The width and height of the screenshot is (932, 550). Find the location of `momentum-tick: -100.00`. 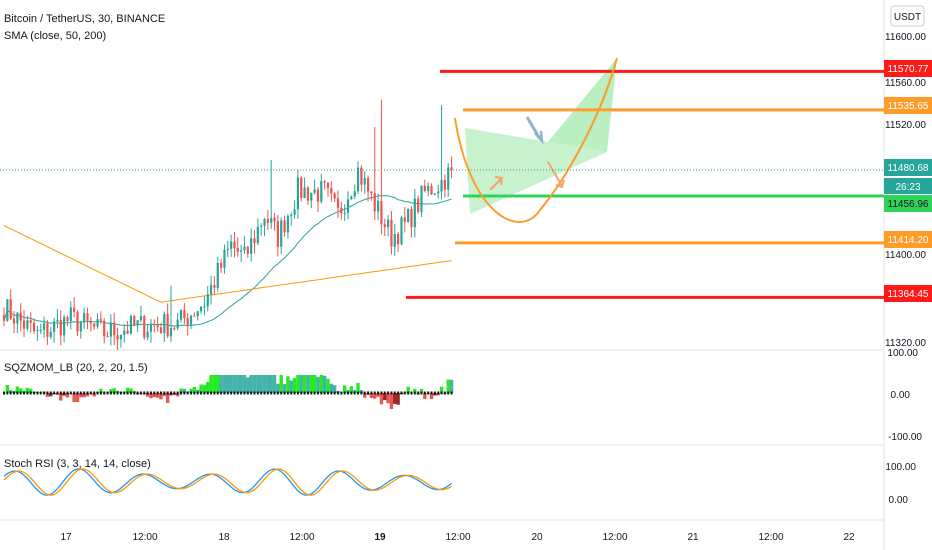

momentum-tick: -100.00 is located at coordinates (905, 437).